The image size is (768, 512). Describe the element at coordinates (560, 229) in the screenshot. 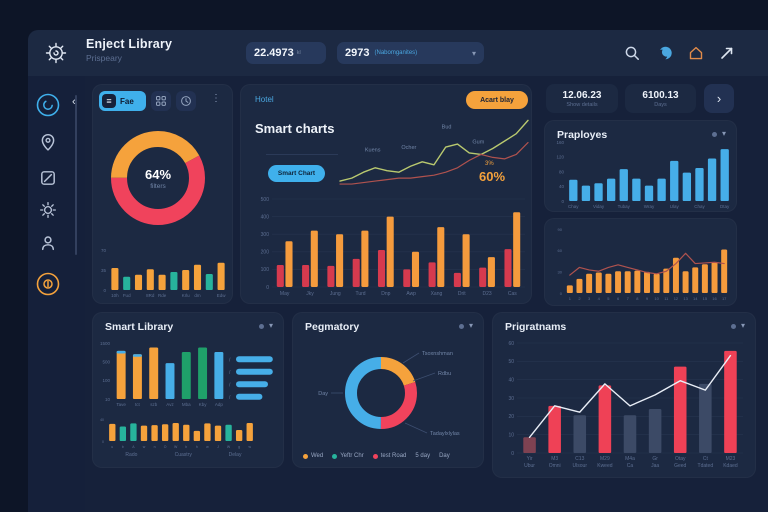

I see `svg-text: 90` at that location.